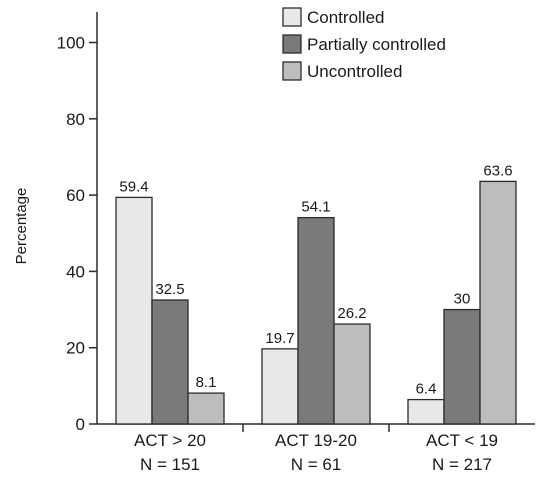 The height and width of the screenshot is (485, 537). I want to click on legend-label: Uncontrolled, so click(354, 71).